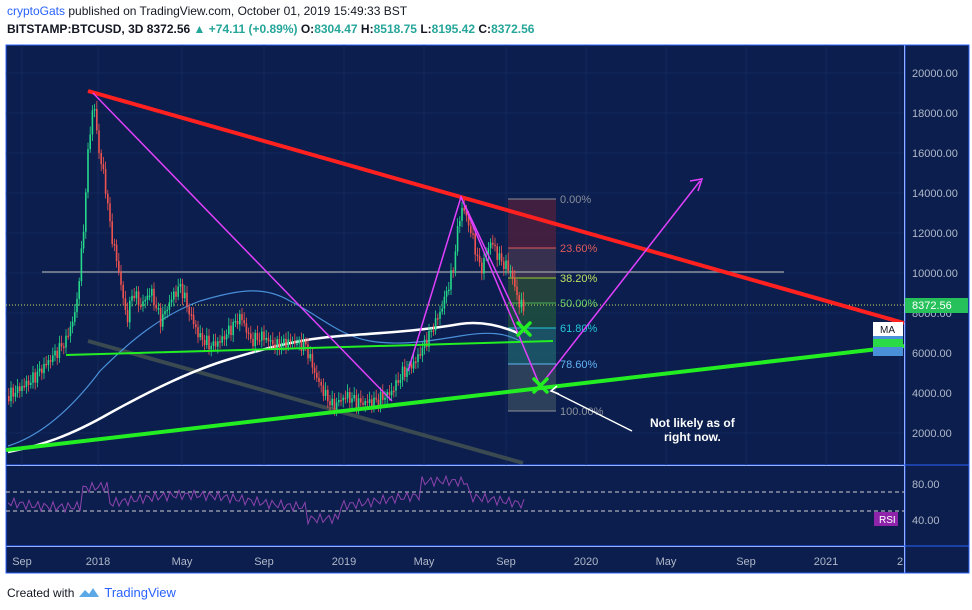  What do you see at coordinates (307, 29) in the screenshot?
I see `open-label: O:` at bounding box center [307, 29].